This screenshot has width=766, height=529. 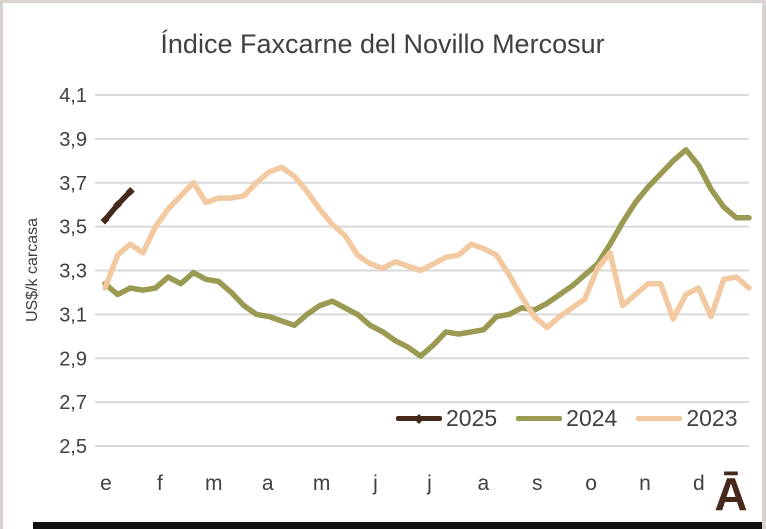 What do you see at coordinates (73, 228) in the screenshot?
I see `y-tick-label: 3,5` at bounding box center [73, 228].